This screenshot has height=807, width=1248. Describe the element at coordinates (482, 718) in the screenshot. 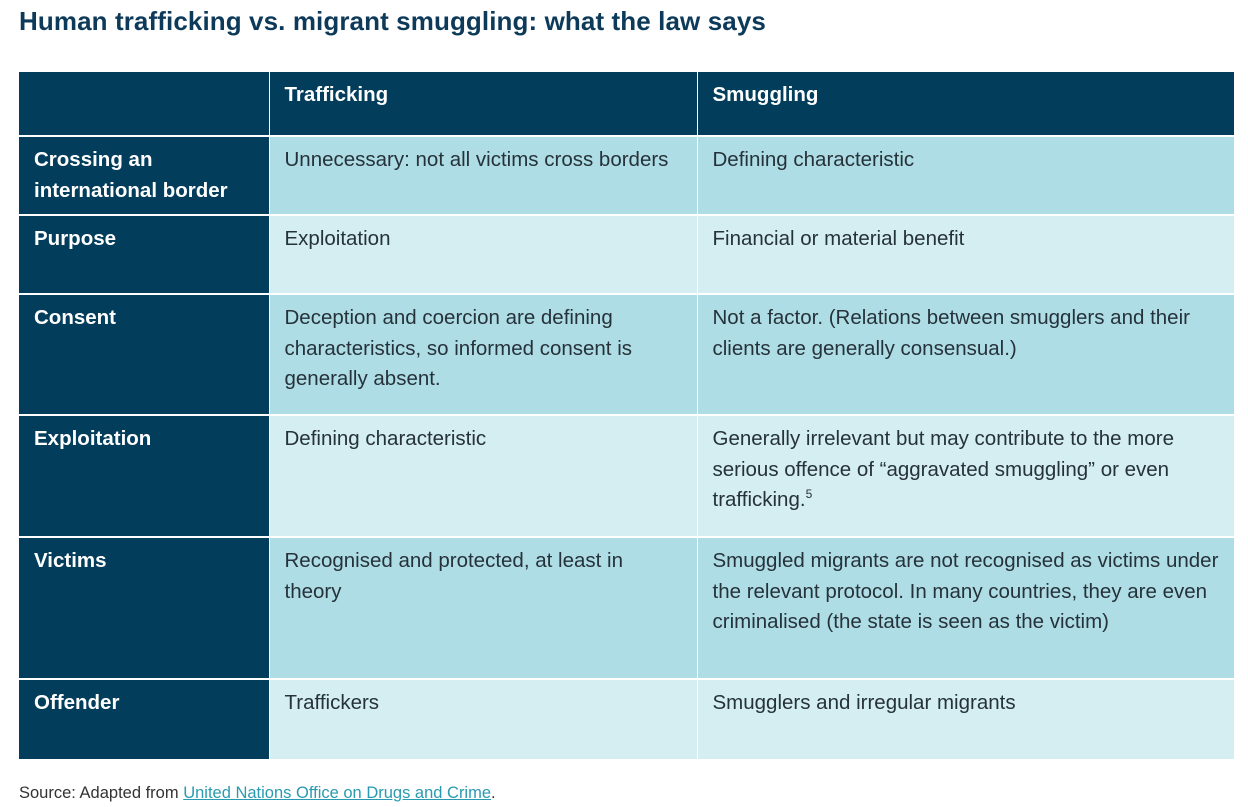

I see `trafficking-cell: Traffickers` at that location.